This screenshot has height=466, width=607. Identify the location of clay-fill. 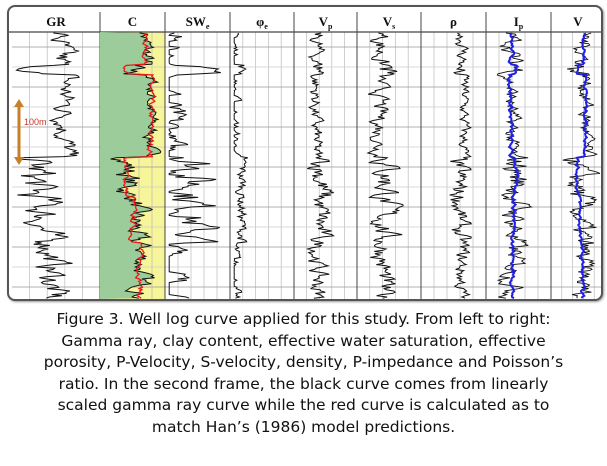
(130, 165).